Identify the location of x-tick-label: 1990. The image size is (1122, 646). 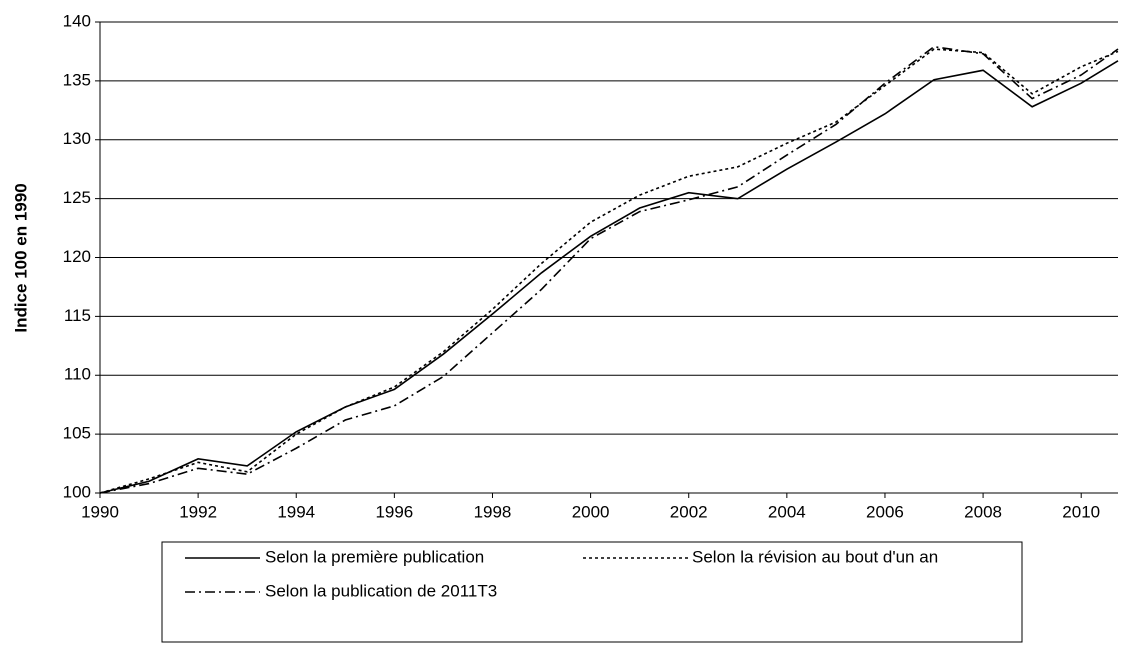
(100, 511).